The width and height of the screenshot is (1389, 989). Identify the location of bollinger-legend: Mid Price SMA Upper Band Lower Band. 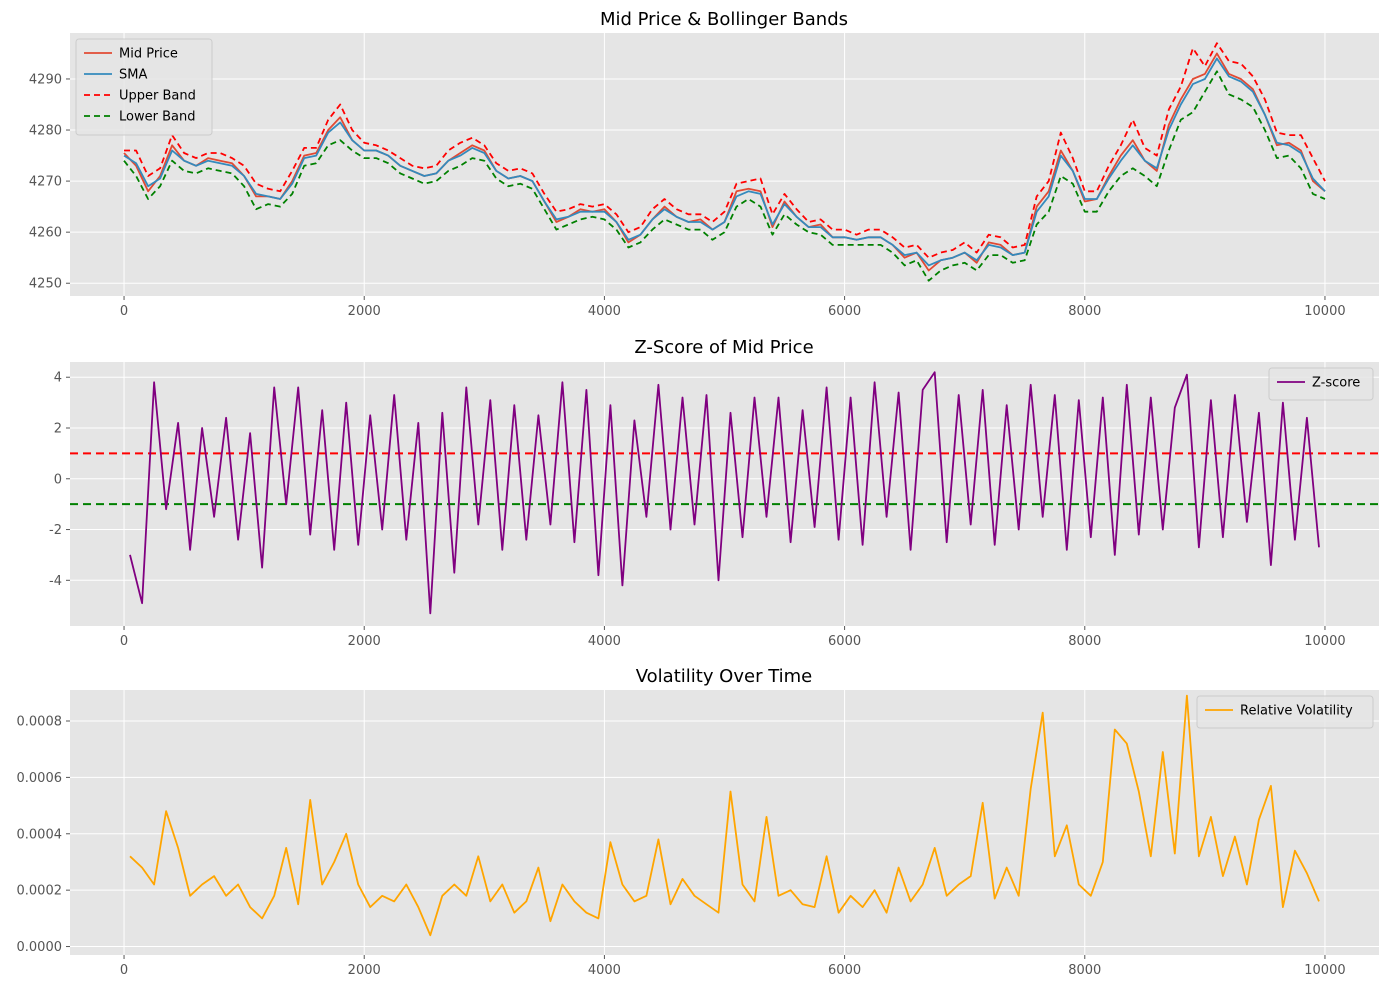
(144, 87).